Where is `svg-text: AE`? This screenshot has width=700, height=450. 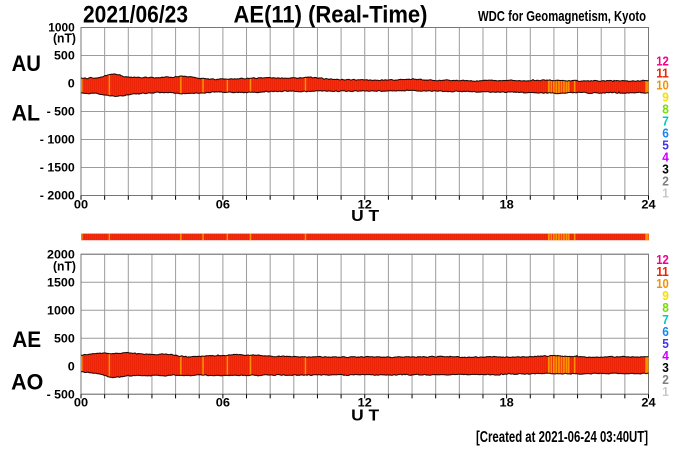 svg-text: AE is located at coordinates (26, 339).